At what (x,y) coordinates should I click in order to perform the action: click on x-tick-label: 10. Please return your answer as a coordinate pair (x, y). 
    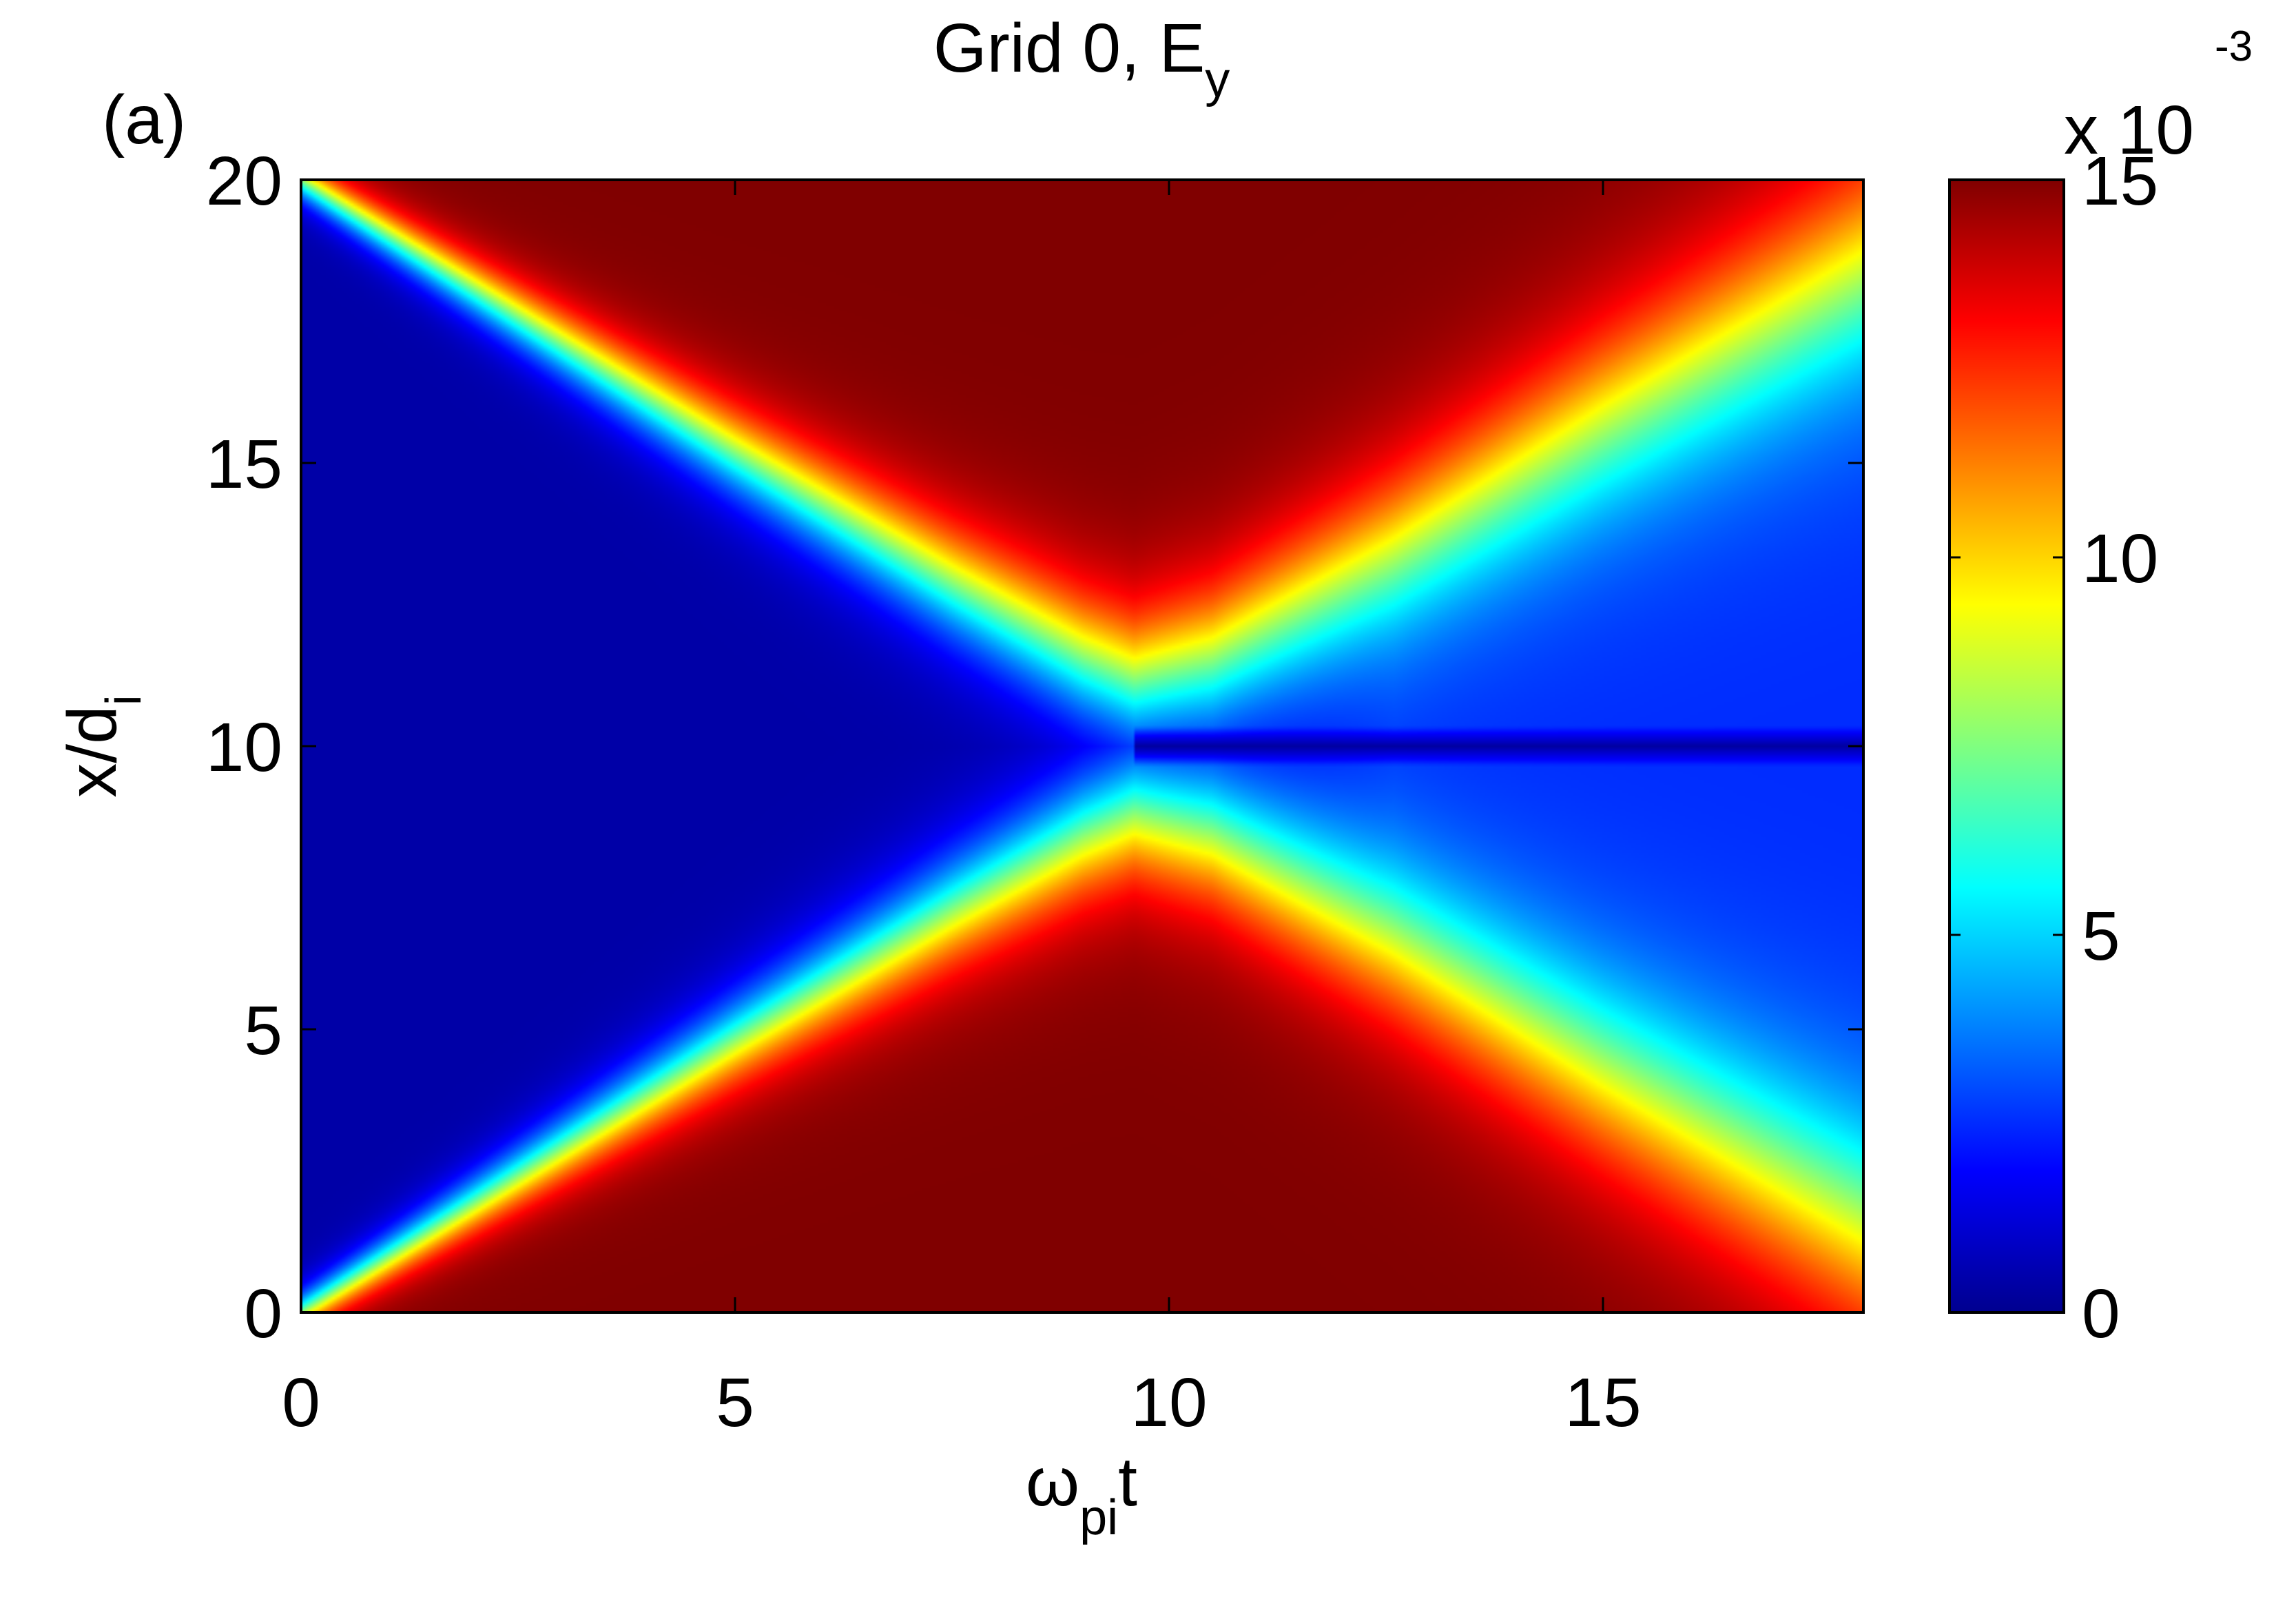
    Looking at the image, I should click on (1168, 1402).